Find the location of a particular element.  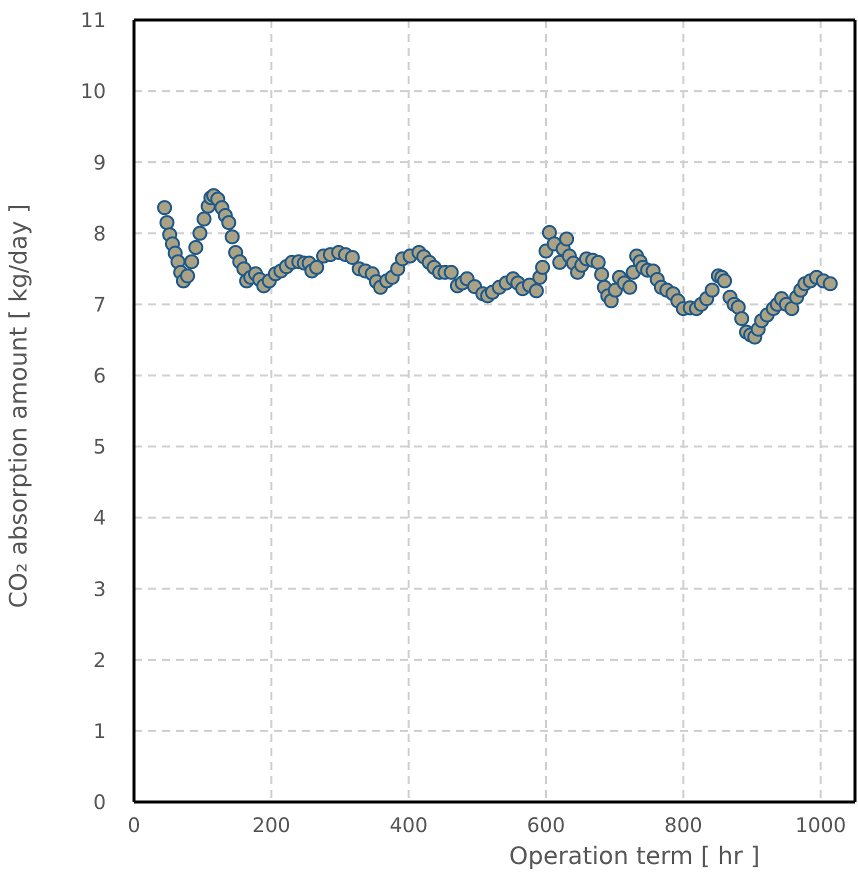

x-tick-label: 400 is located at coordinates (409, 825).